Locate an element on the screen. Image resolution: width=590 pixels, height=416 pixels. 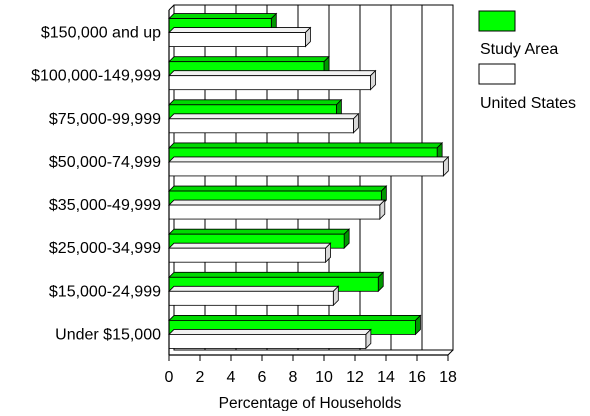
x-tick-label: 12 is located at coordinates (355, 377).